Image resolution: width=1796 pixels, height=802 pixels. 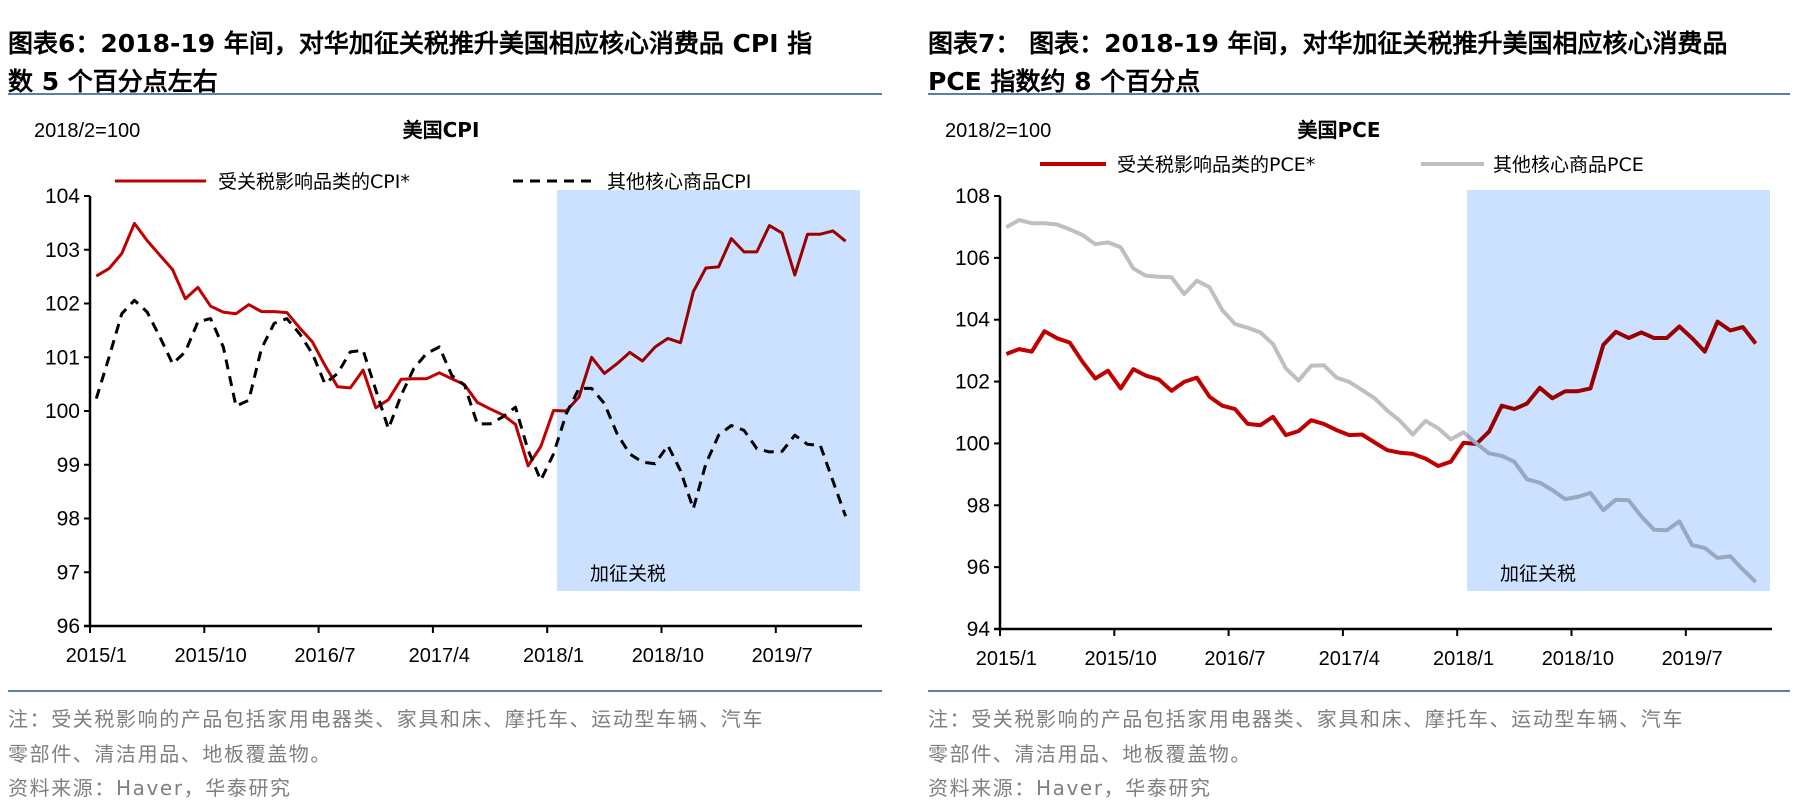 I want to click on cpi-y-tick-label: 103, so click(x=62, y=250).